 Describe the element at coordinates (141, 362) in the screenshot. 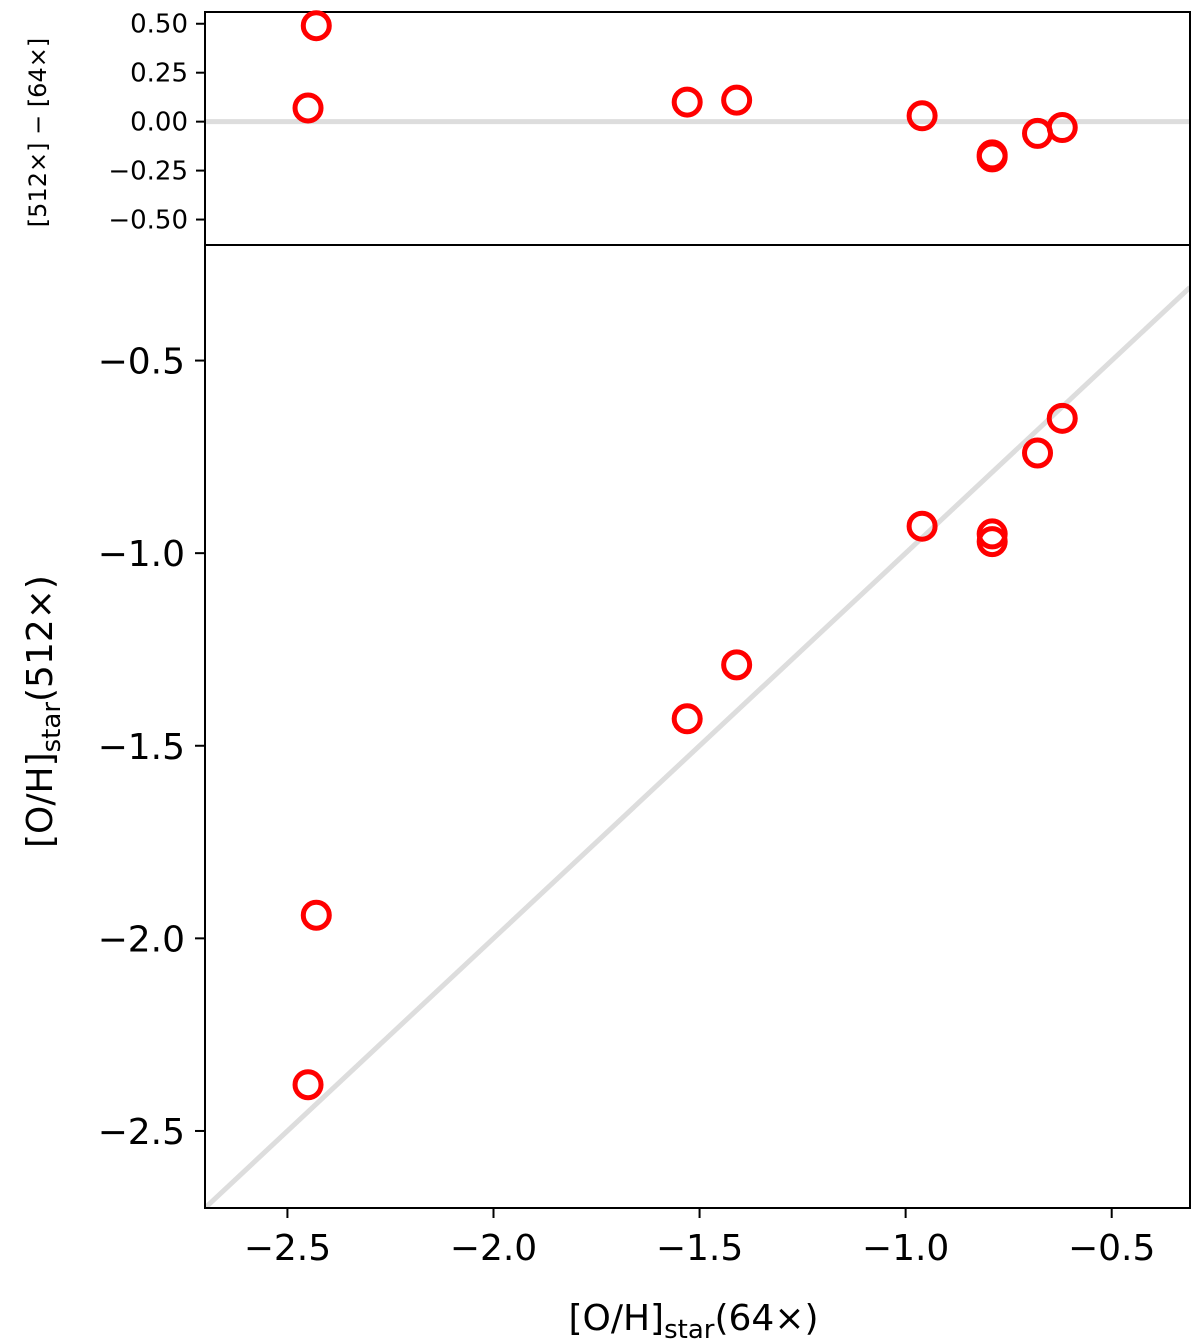

I see `main-y-tick-label: −0.5` at that location.